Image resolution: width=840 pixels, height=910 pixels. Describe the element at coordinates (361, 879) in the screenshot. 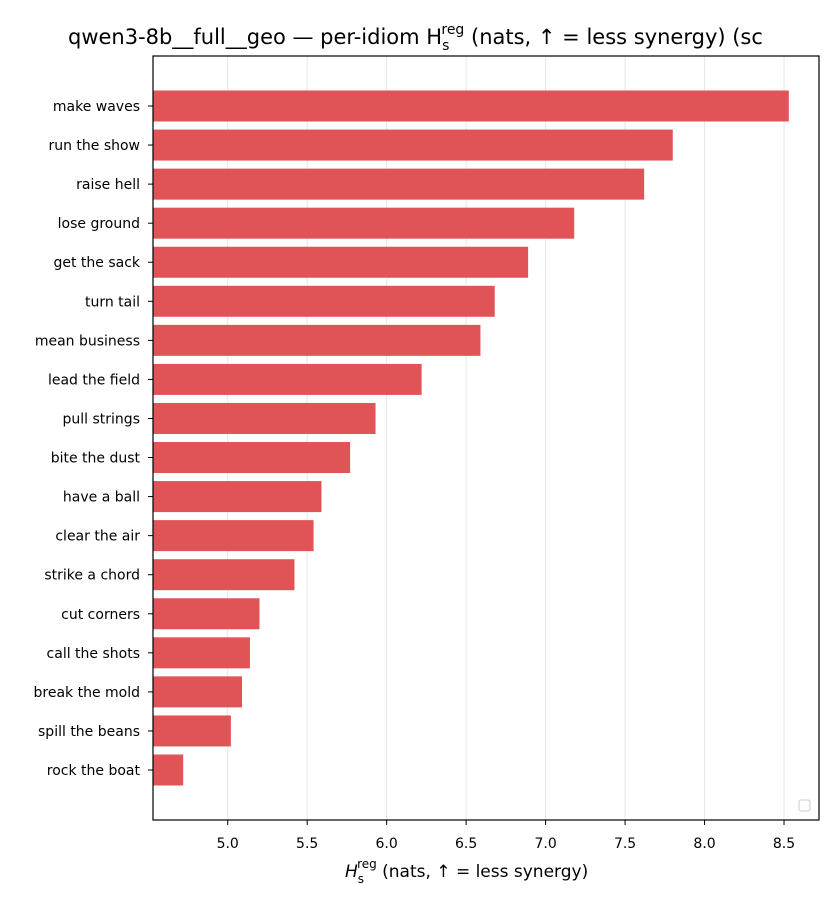

I see `x-axis-label-sub: s` at that location.